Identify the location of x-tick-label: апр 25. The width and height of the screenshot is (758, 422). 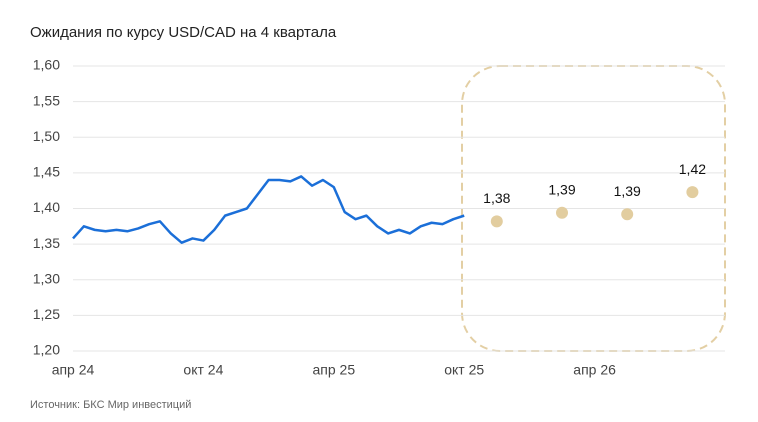
(333, 370).